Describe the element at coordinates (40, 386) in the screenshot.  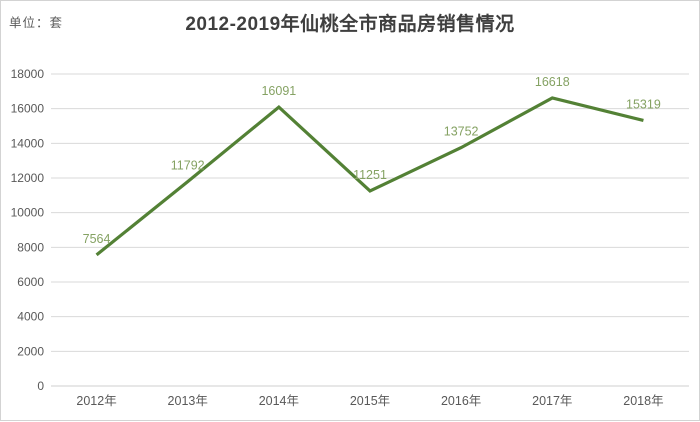
I see `y-tick-label: 0` at that location.